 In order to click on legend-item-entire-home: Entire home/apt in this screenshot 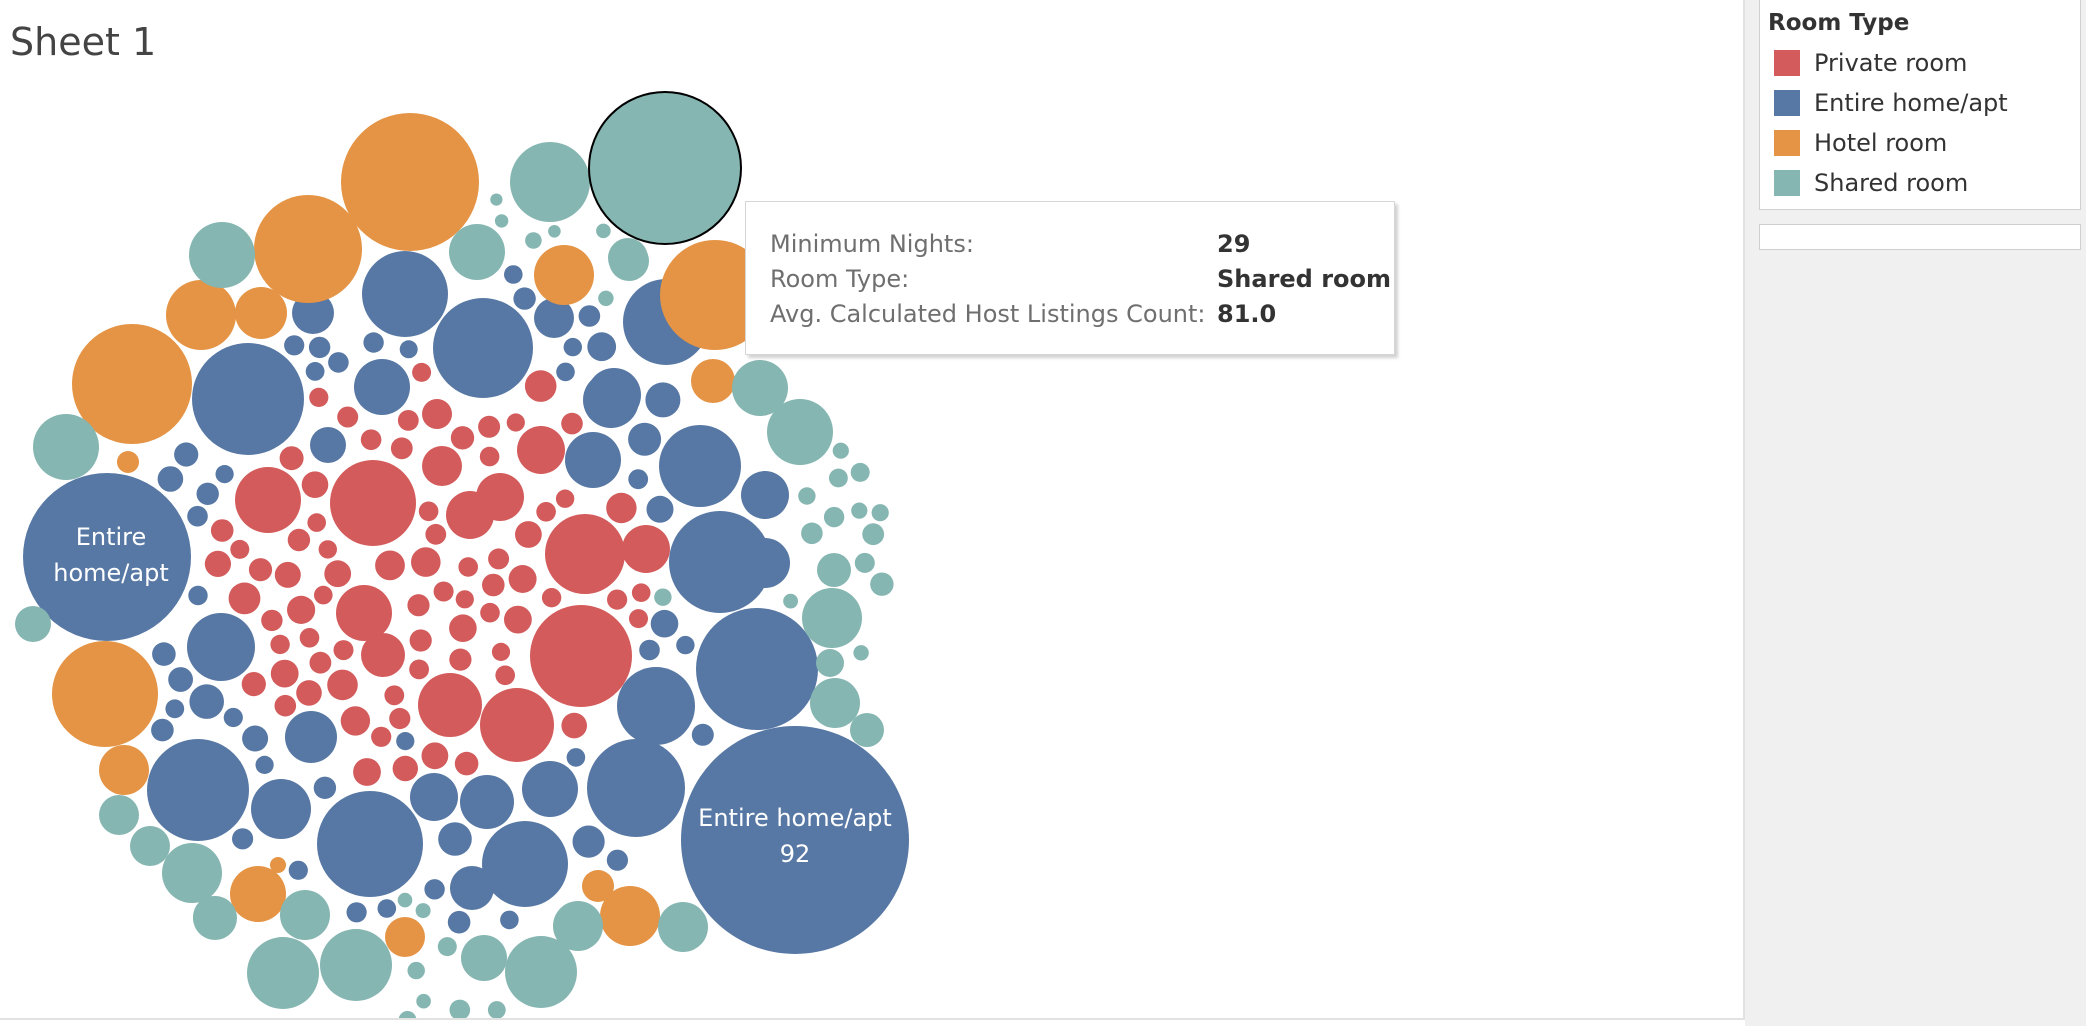, I will do `click(1891, 103)`.